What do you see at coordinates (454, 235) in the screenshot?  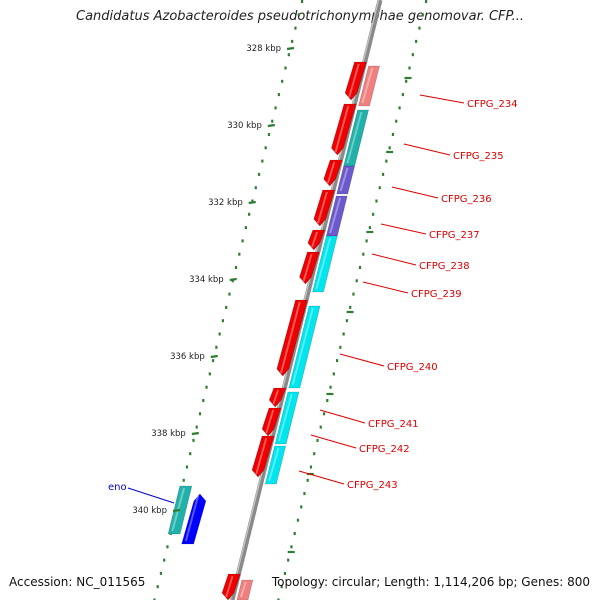 I see `gene-label: CFPG_237` at bounding box center [454, 235].